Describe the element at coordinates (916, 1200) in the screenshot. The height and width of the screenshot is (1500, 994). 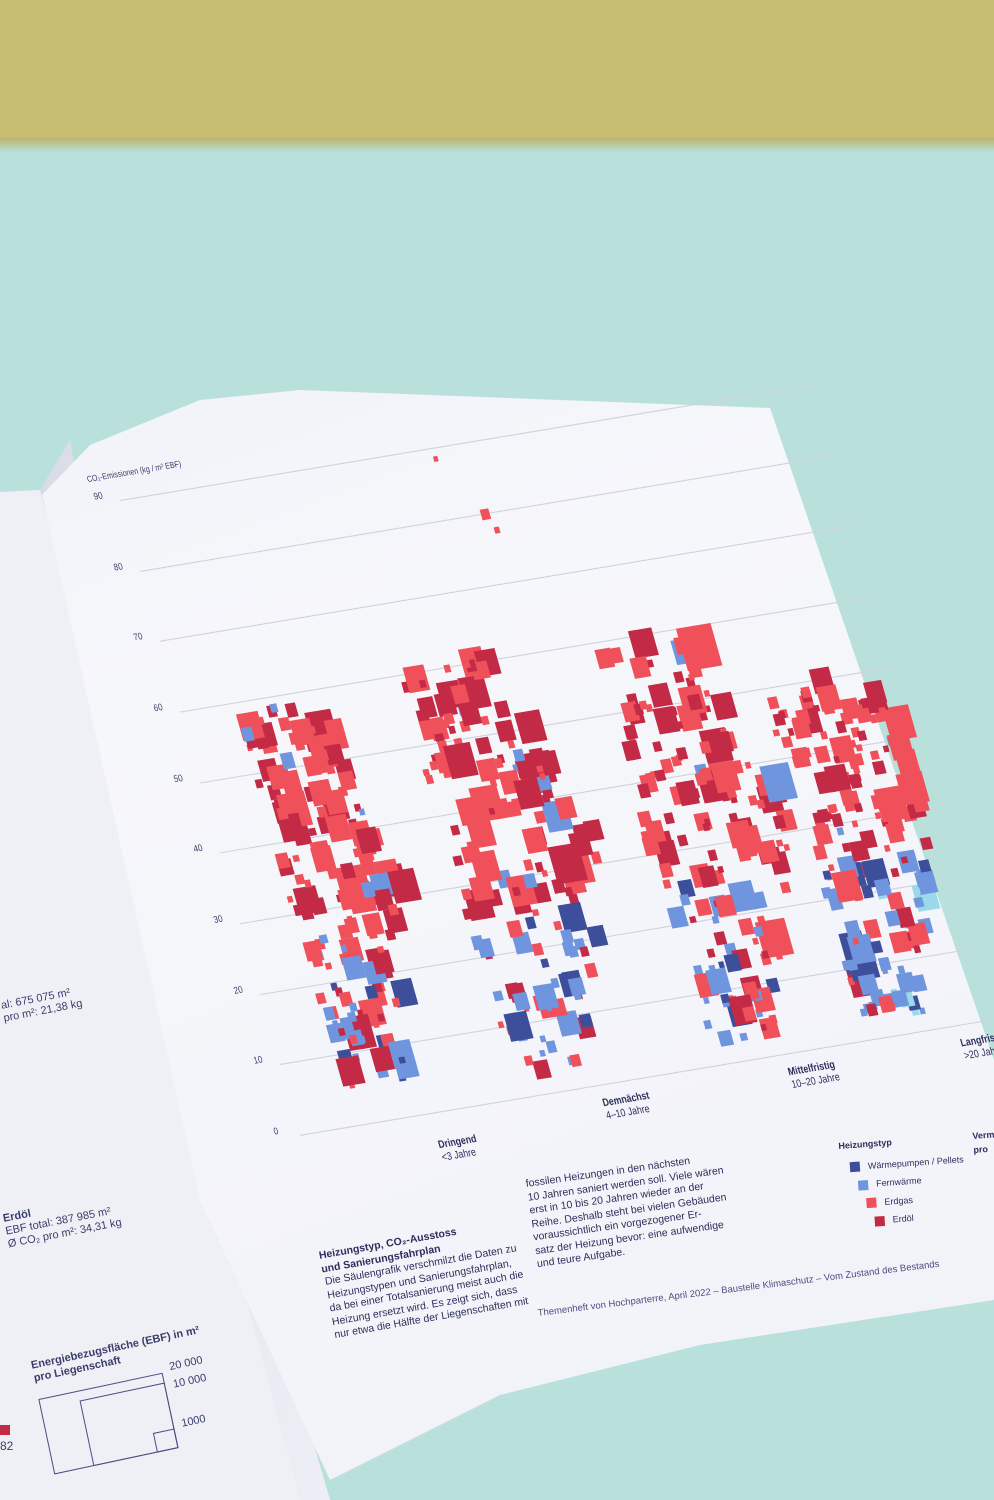
I see `legend-item-erdgas: Erdgas` at that location.